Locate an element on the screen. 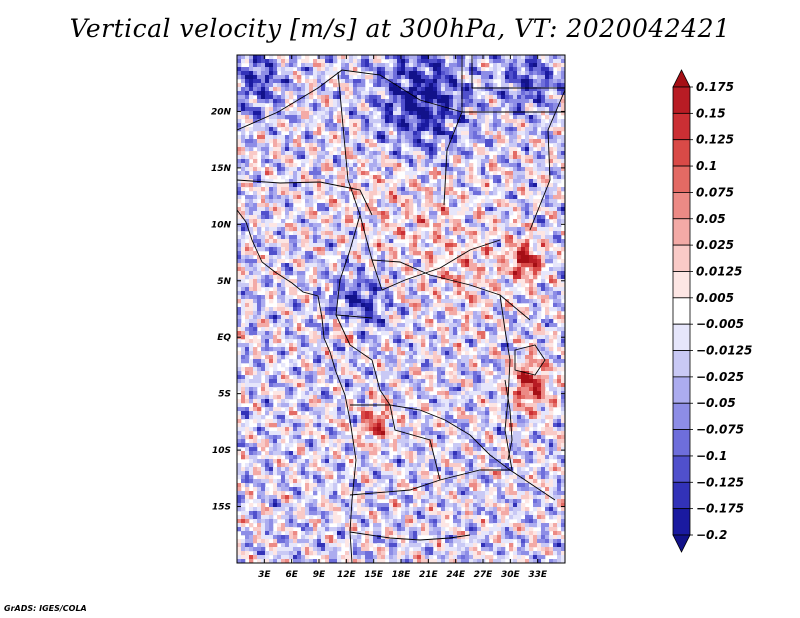 Image resolution: width=800 pixels, height=618 pixels. x-tick-label: 21E is located at coordinates (429, 575).